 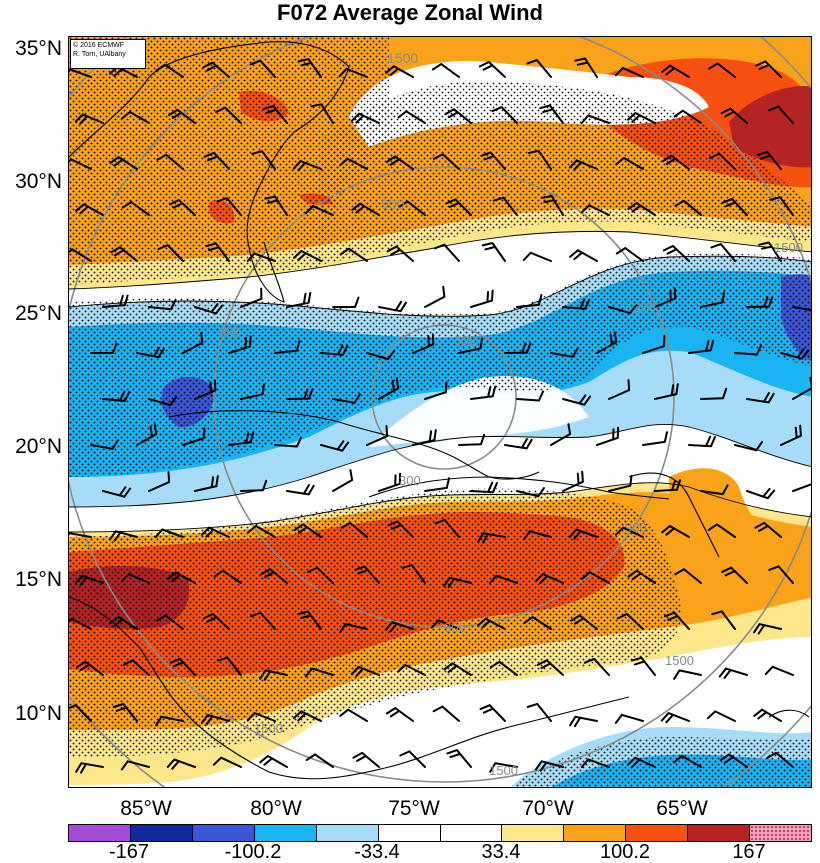 I want to click on range-label-1500-se: 1500, so click(x=679, y=660).